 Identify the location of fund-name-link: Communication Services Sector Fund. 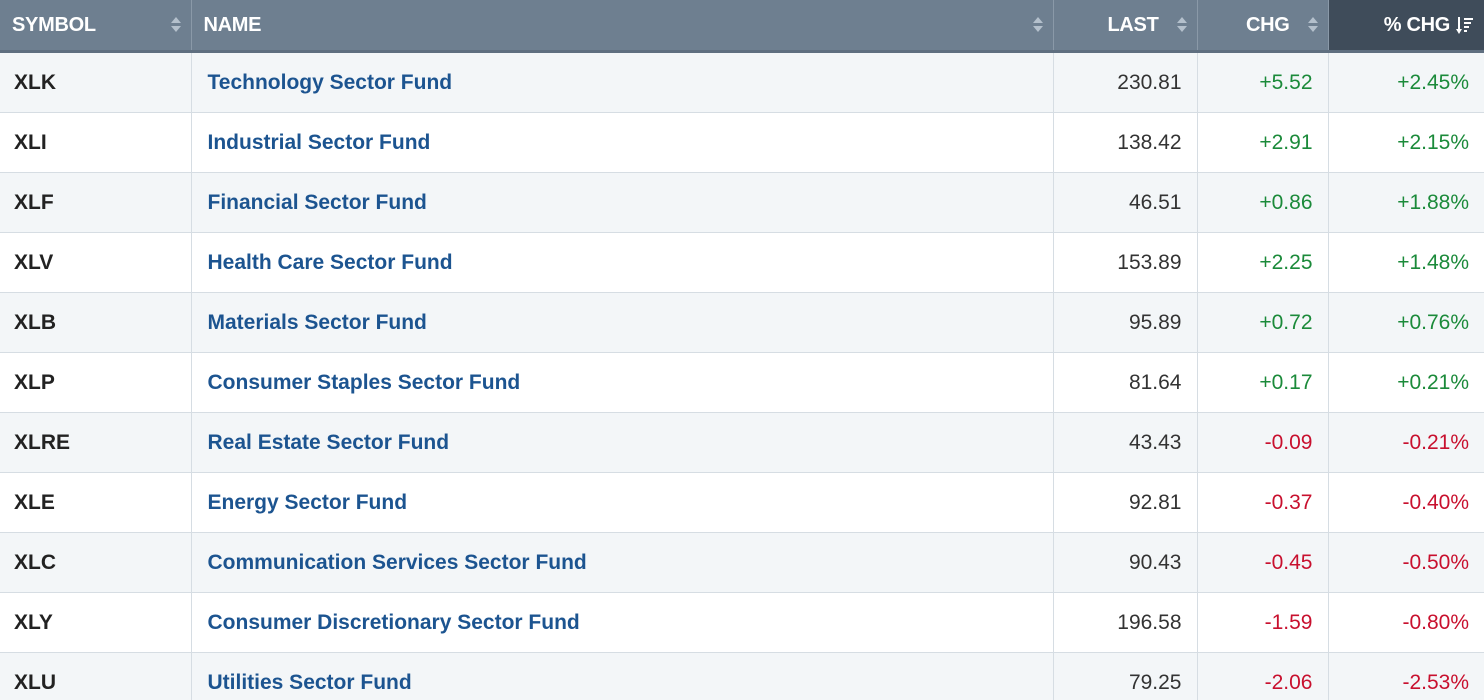
(397, 562).